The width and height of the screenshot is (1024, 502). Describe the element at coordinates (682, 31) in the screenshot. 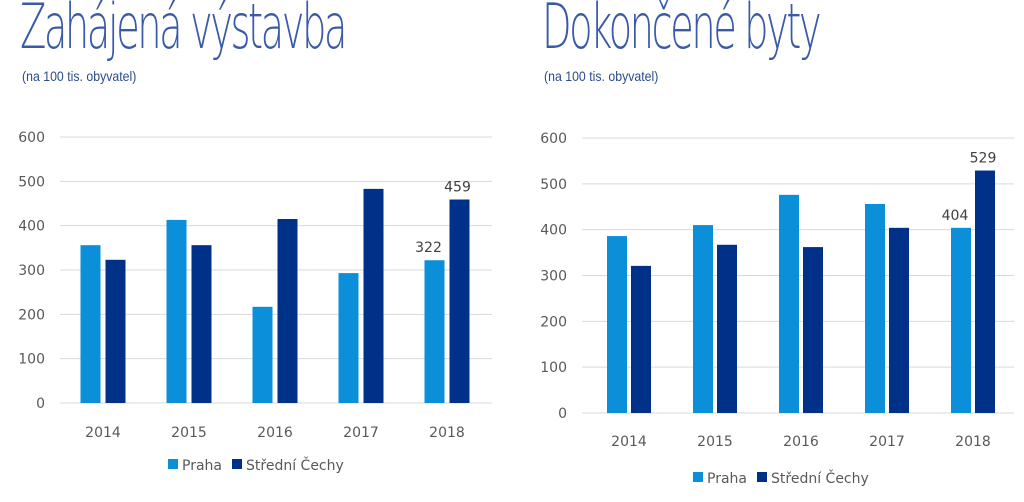

I see `chart-title: Dokončené byty` at that location.